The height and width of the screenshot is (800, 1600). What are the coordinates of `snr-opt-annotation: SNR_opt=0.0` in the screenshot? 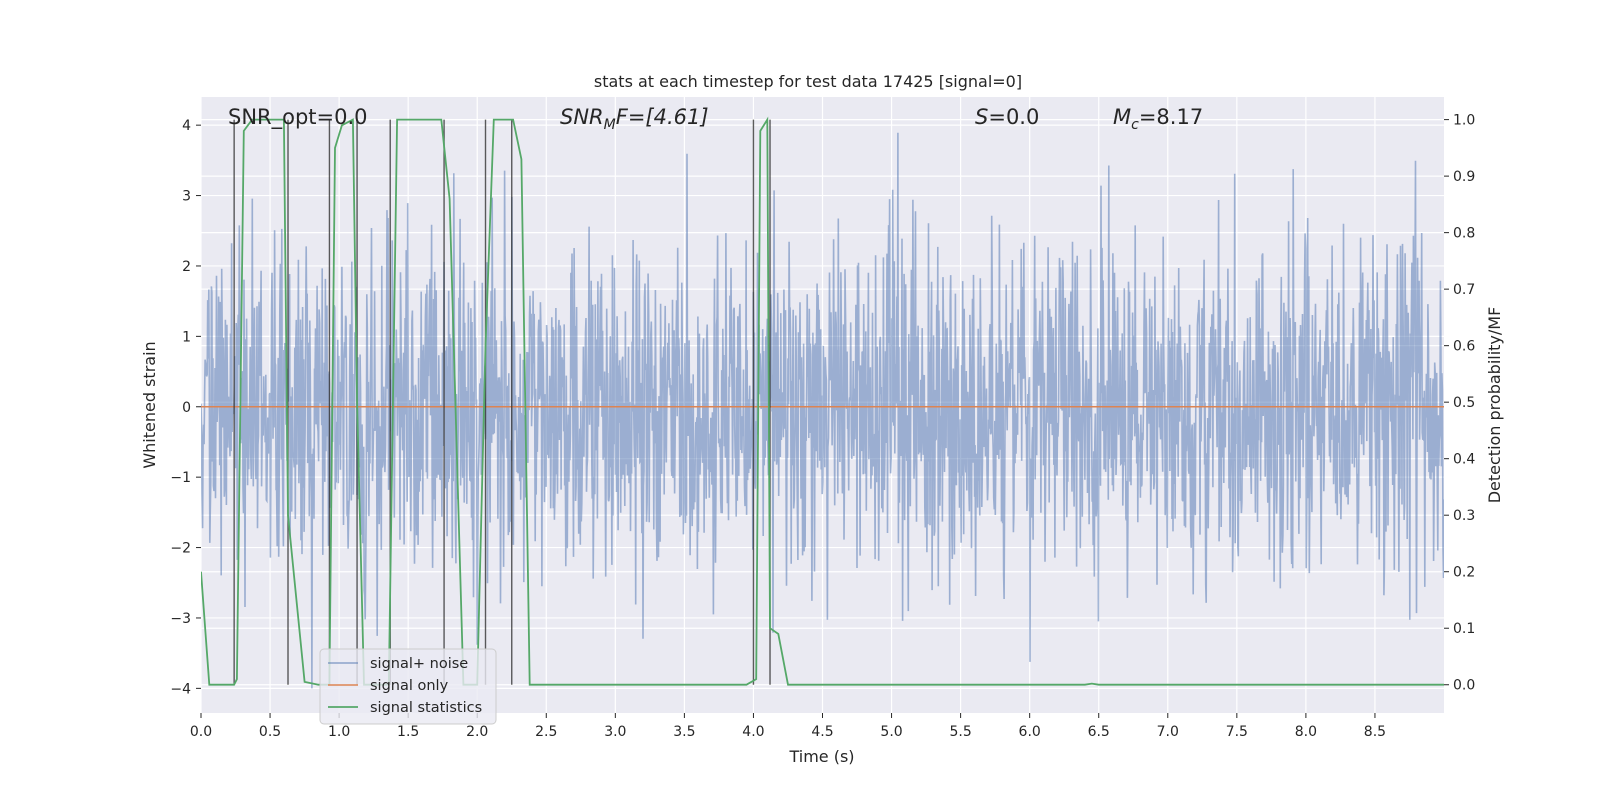 It's located at (298, 117).